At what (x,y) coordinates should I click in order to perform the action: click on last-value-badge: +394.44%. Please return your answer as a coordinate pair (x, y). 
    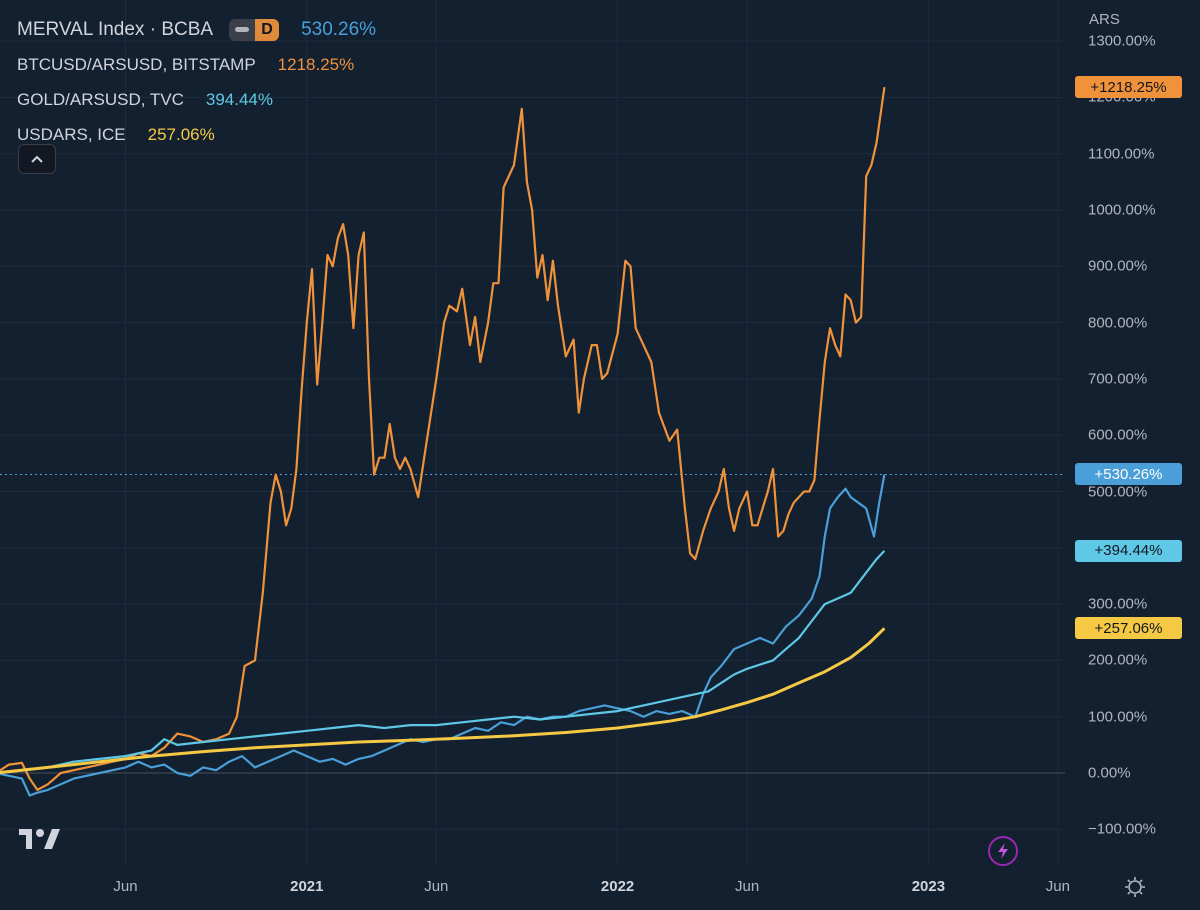
    Looking at the image, I should click on (1128, 550).